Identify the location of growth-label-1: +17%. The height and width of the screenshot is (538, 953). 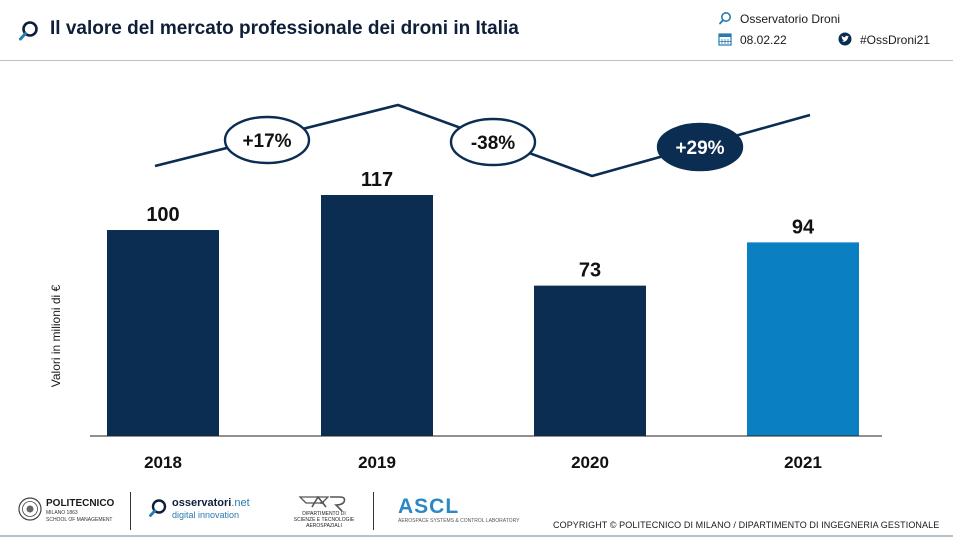
(266, 141).